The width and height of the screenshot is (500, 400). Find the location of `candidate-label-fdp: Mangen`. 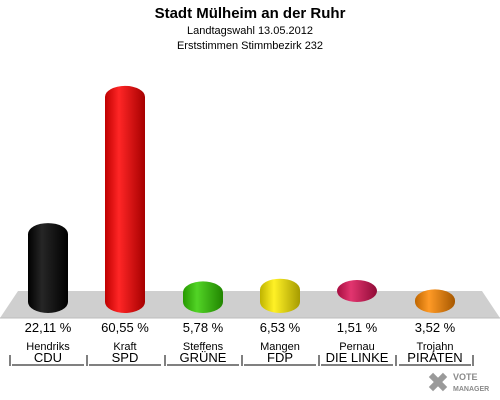

candidate-label-fdp: Mangen is located at coordinates (280, 347).